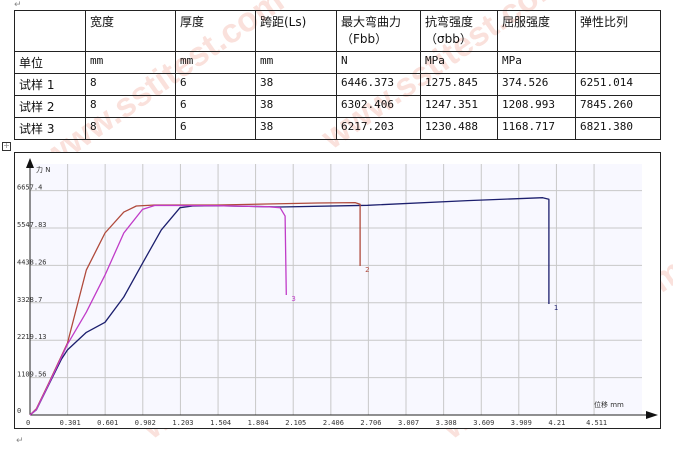 The image size is (673, 452). Describe the element at coordinates (130, 31) in the screenshot. I see `column-header: 宽度` at that location.